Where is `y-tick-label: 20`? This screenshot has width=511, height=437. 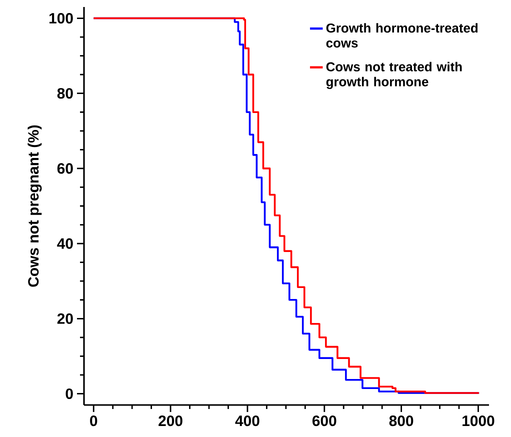
y-tick-label: 20 is located at coordinates (65, 318).